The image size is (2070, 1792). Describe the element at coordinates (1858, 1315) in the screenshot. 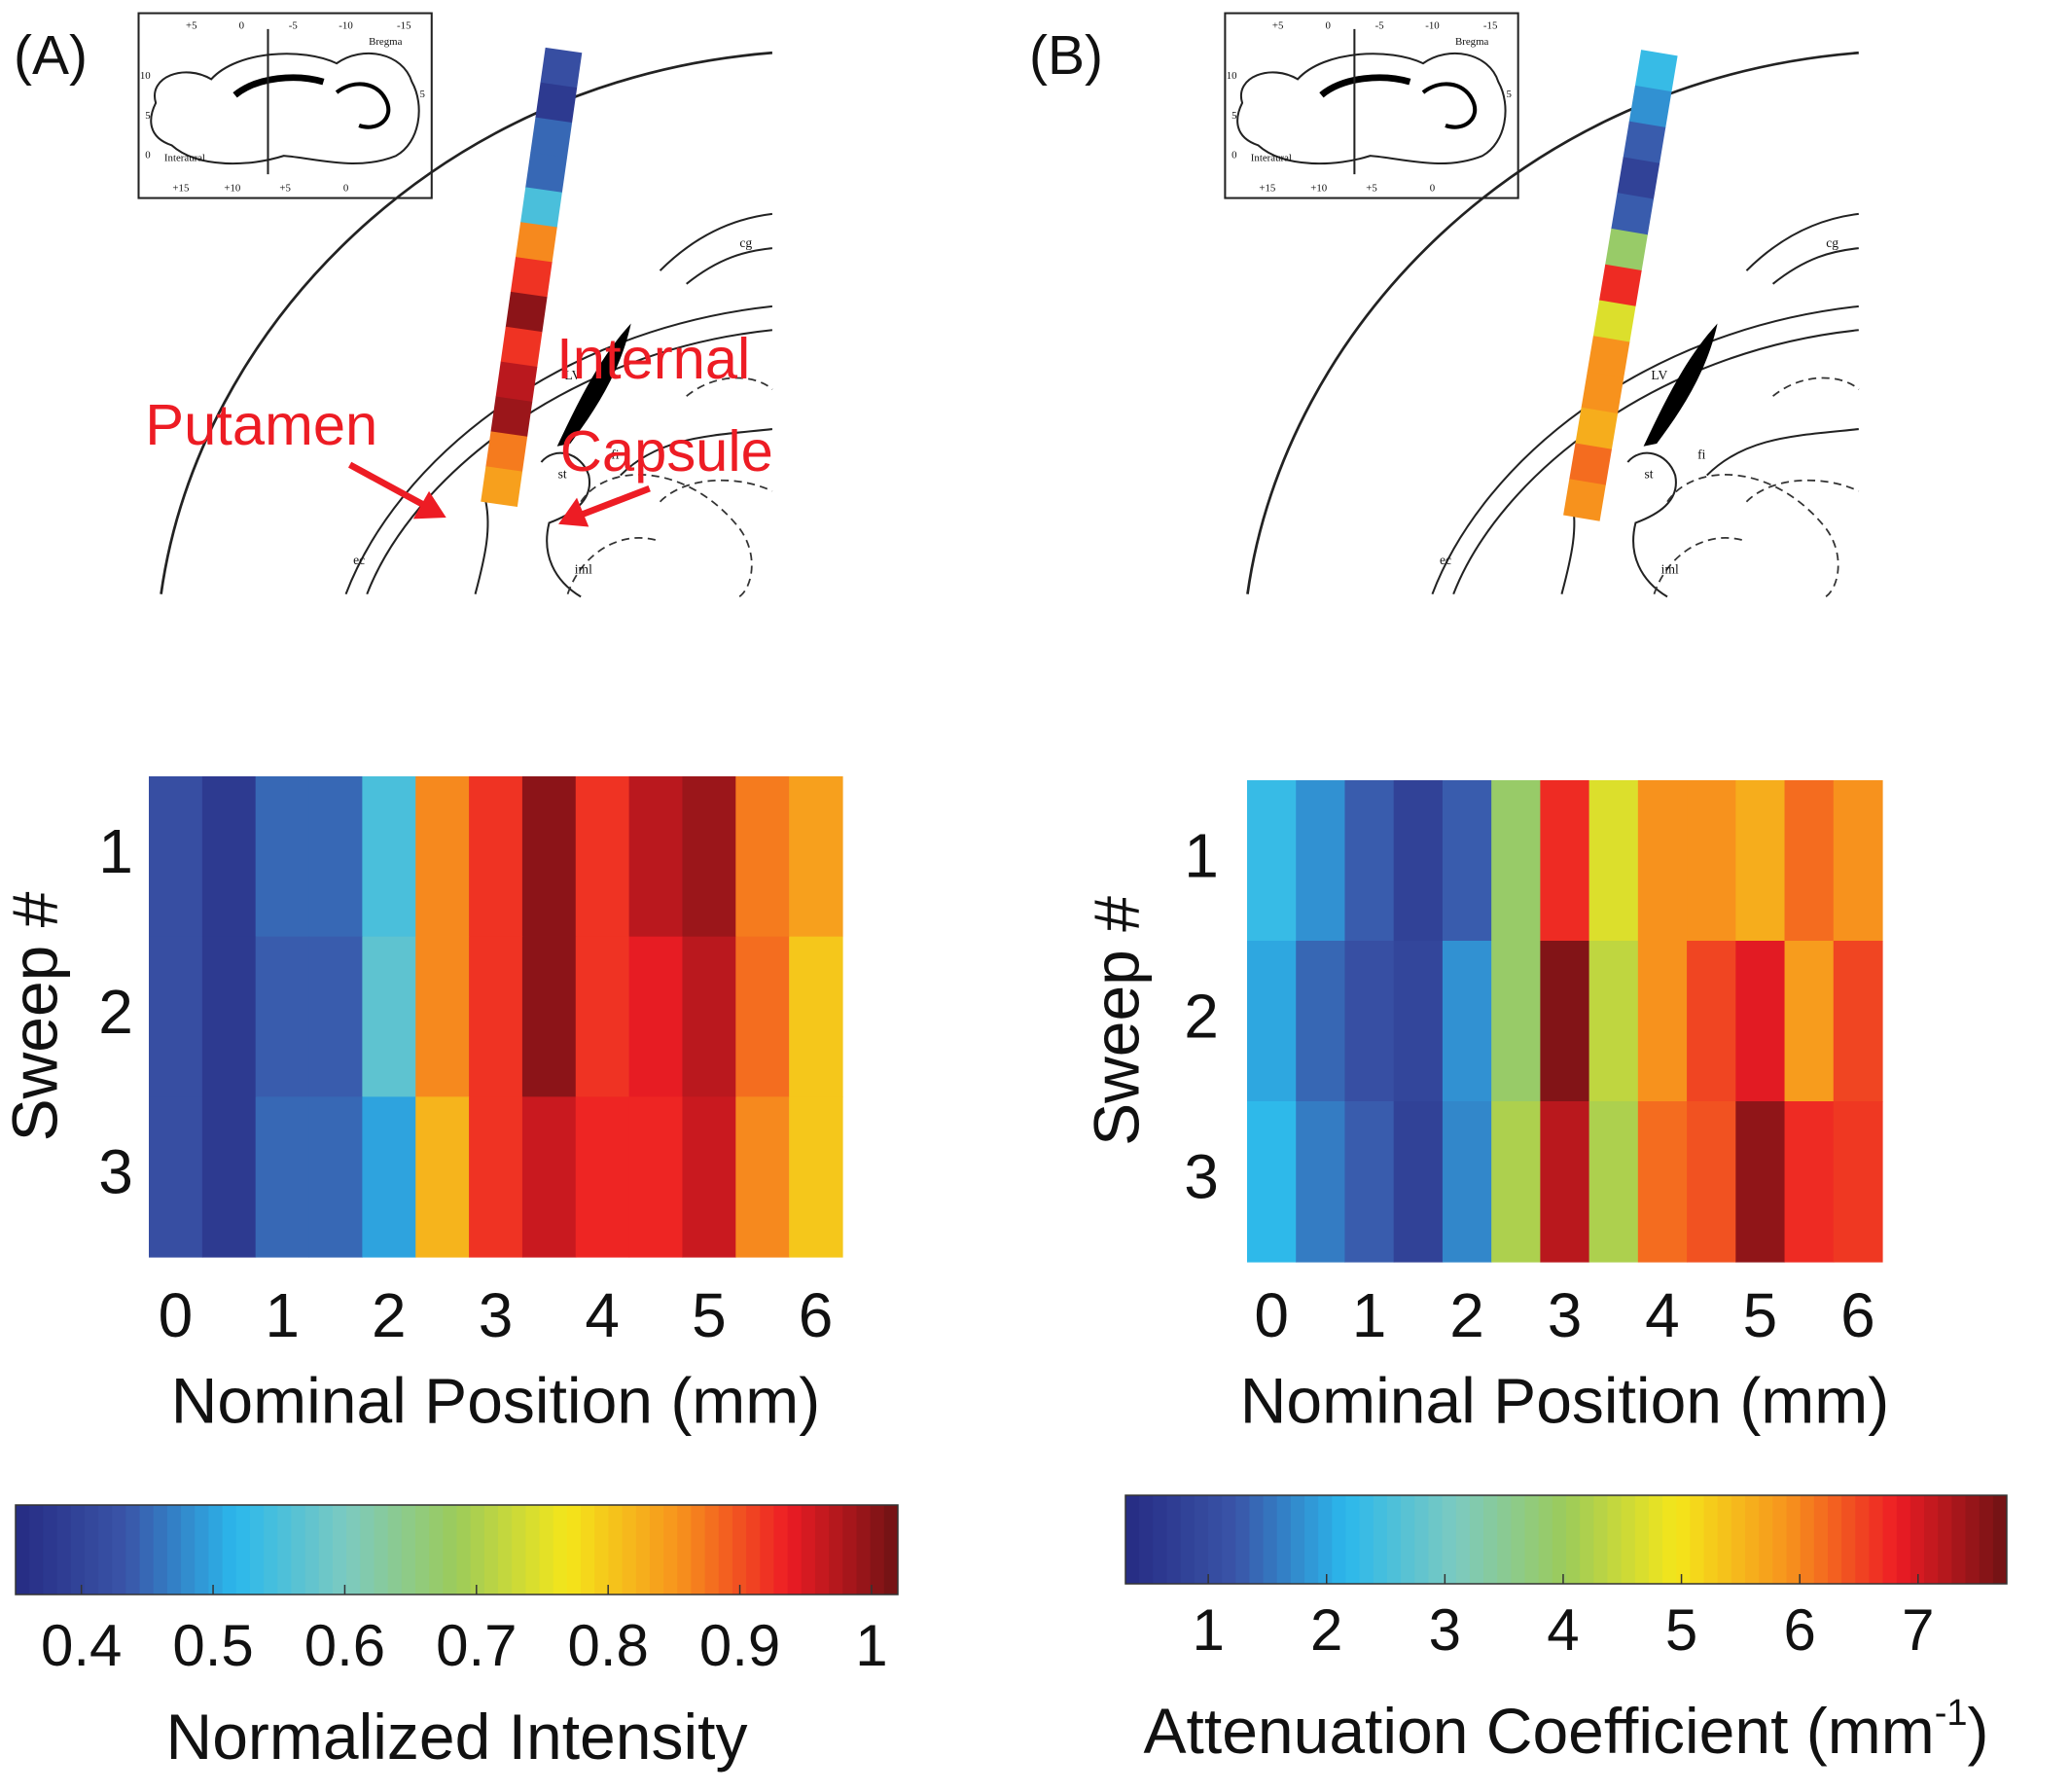

I see `x-tick-label: 6` at that location.